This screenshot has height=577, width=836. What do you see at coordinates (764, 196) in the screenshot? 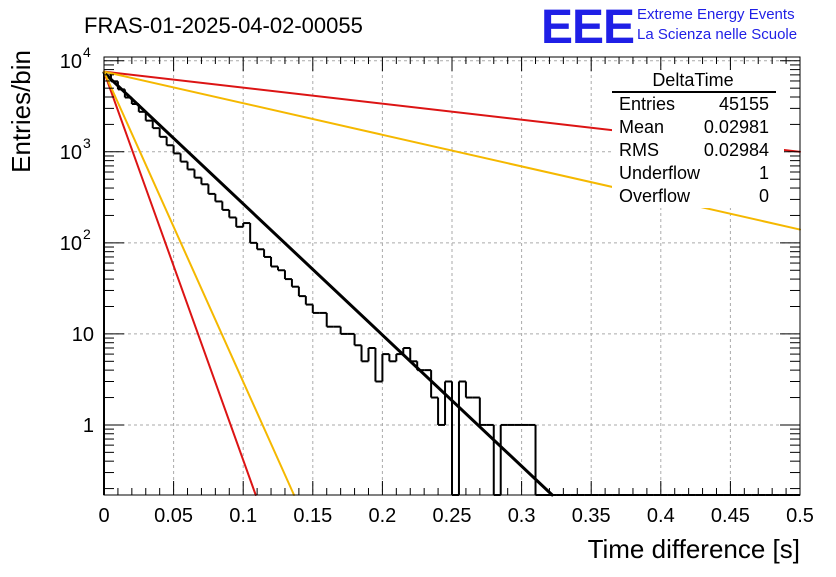
I see `stats-value-overflow: 0` at bounding box center [764, 196].